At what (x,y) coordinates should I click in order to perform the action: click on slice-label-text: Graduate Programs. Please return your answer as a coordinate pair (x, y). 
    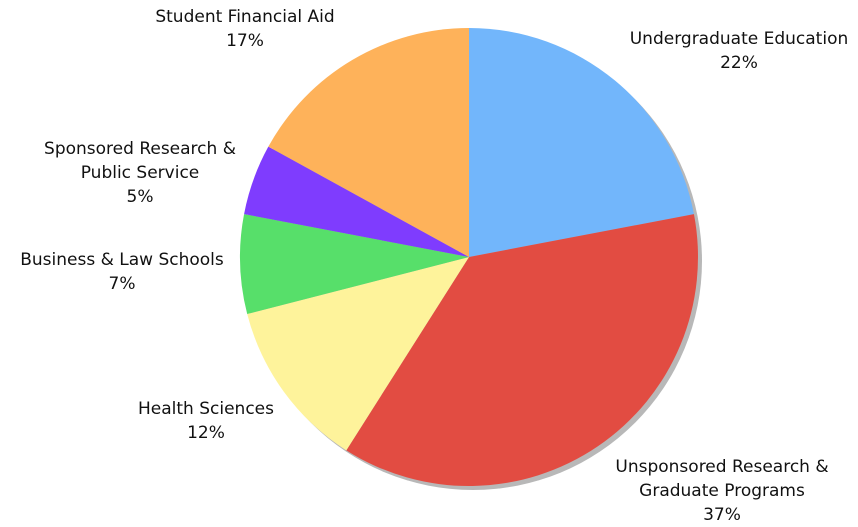
    Looking at the image, I should click on (722, 491).